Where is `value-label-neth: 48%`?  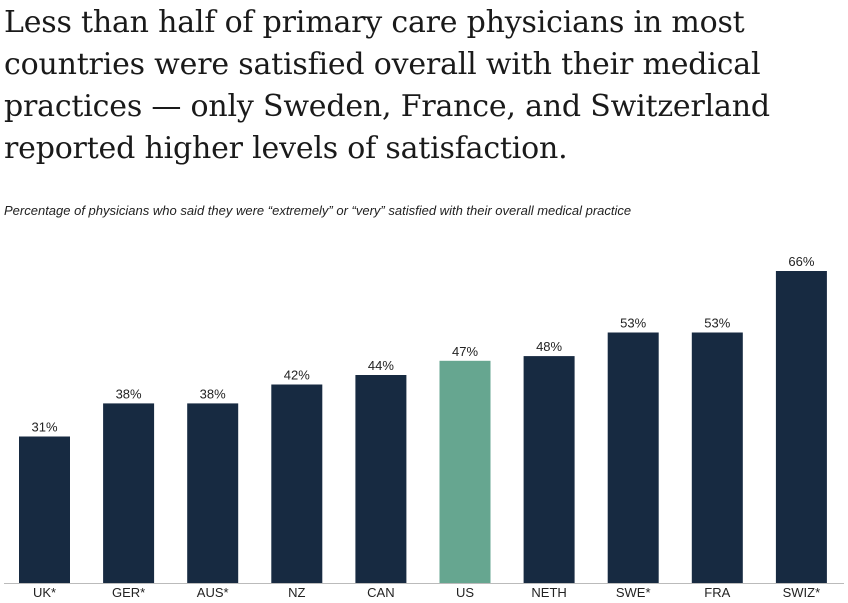
value-label-neth: 48% is located at coordinates (549, 346).